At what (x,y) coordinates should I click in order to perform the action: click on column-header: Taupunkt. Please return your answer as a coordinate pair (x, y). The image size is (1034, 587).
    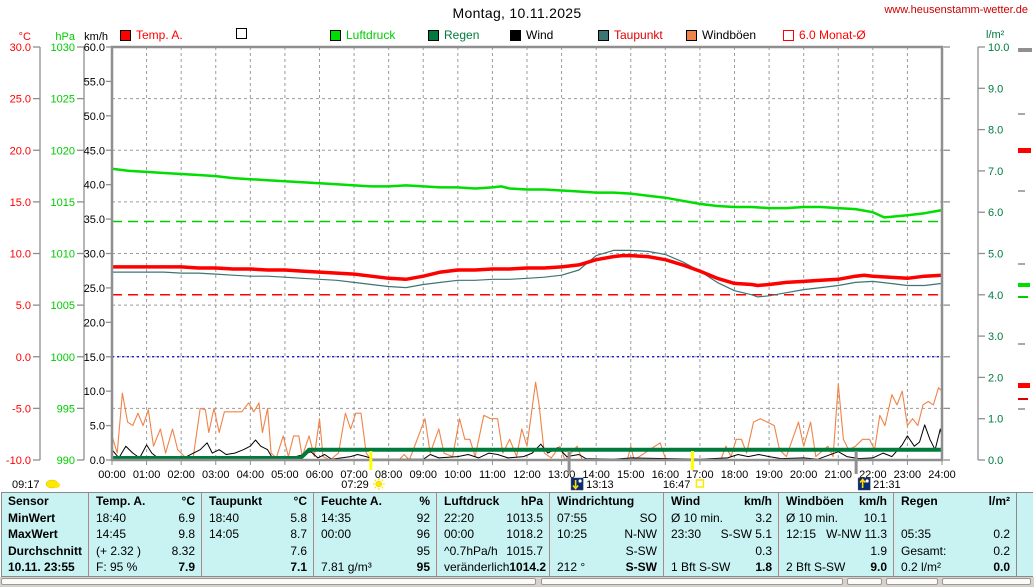
    Looking at the image, I should click on (236, 501).